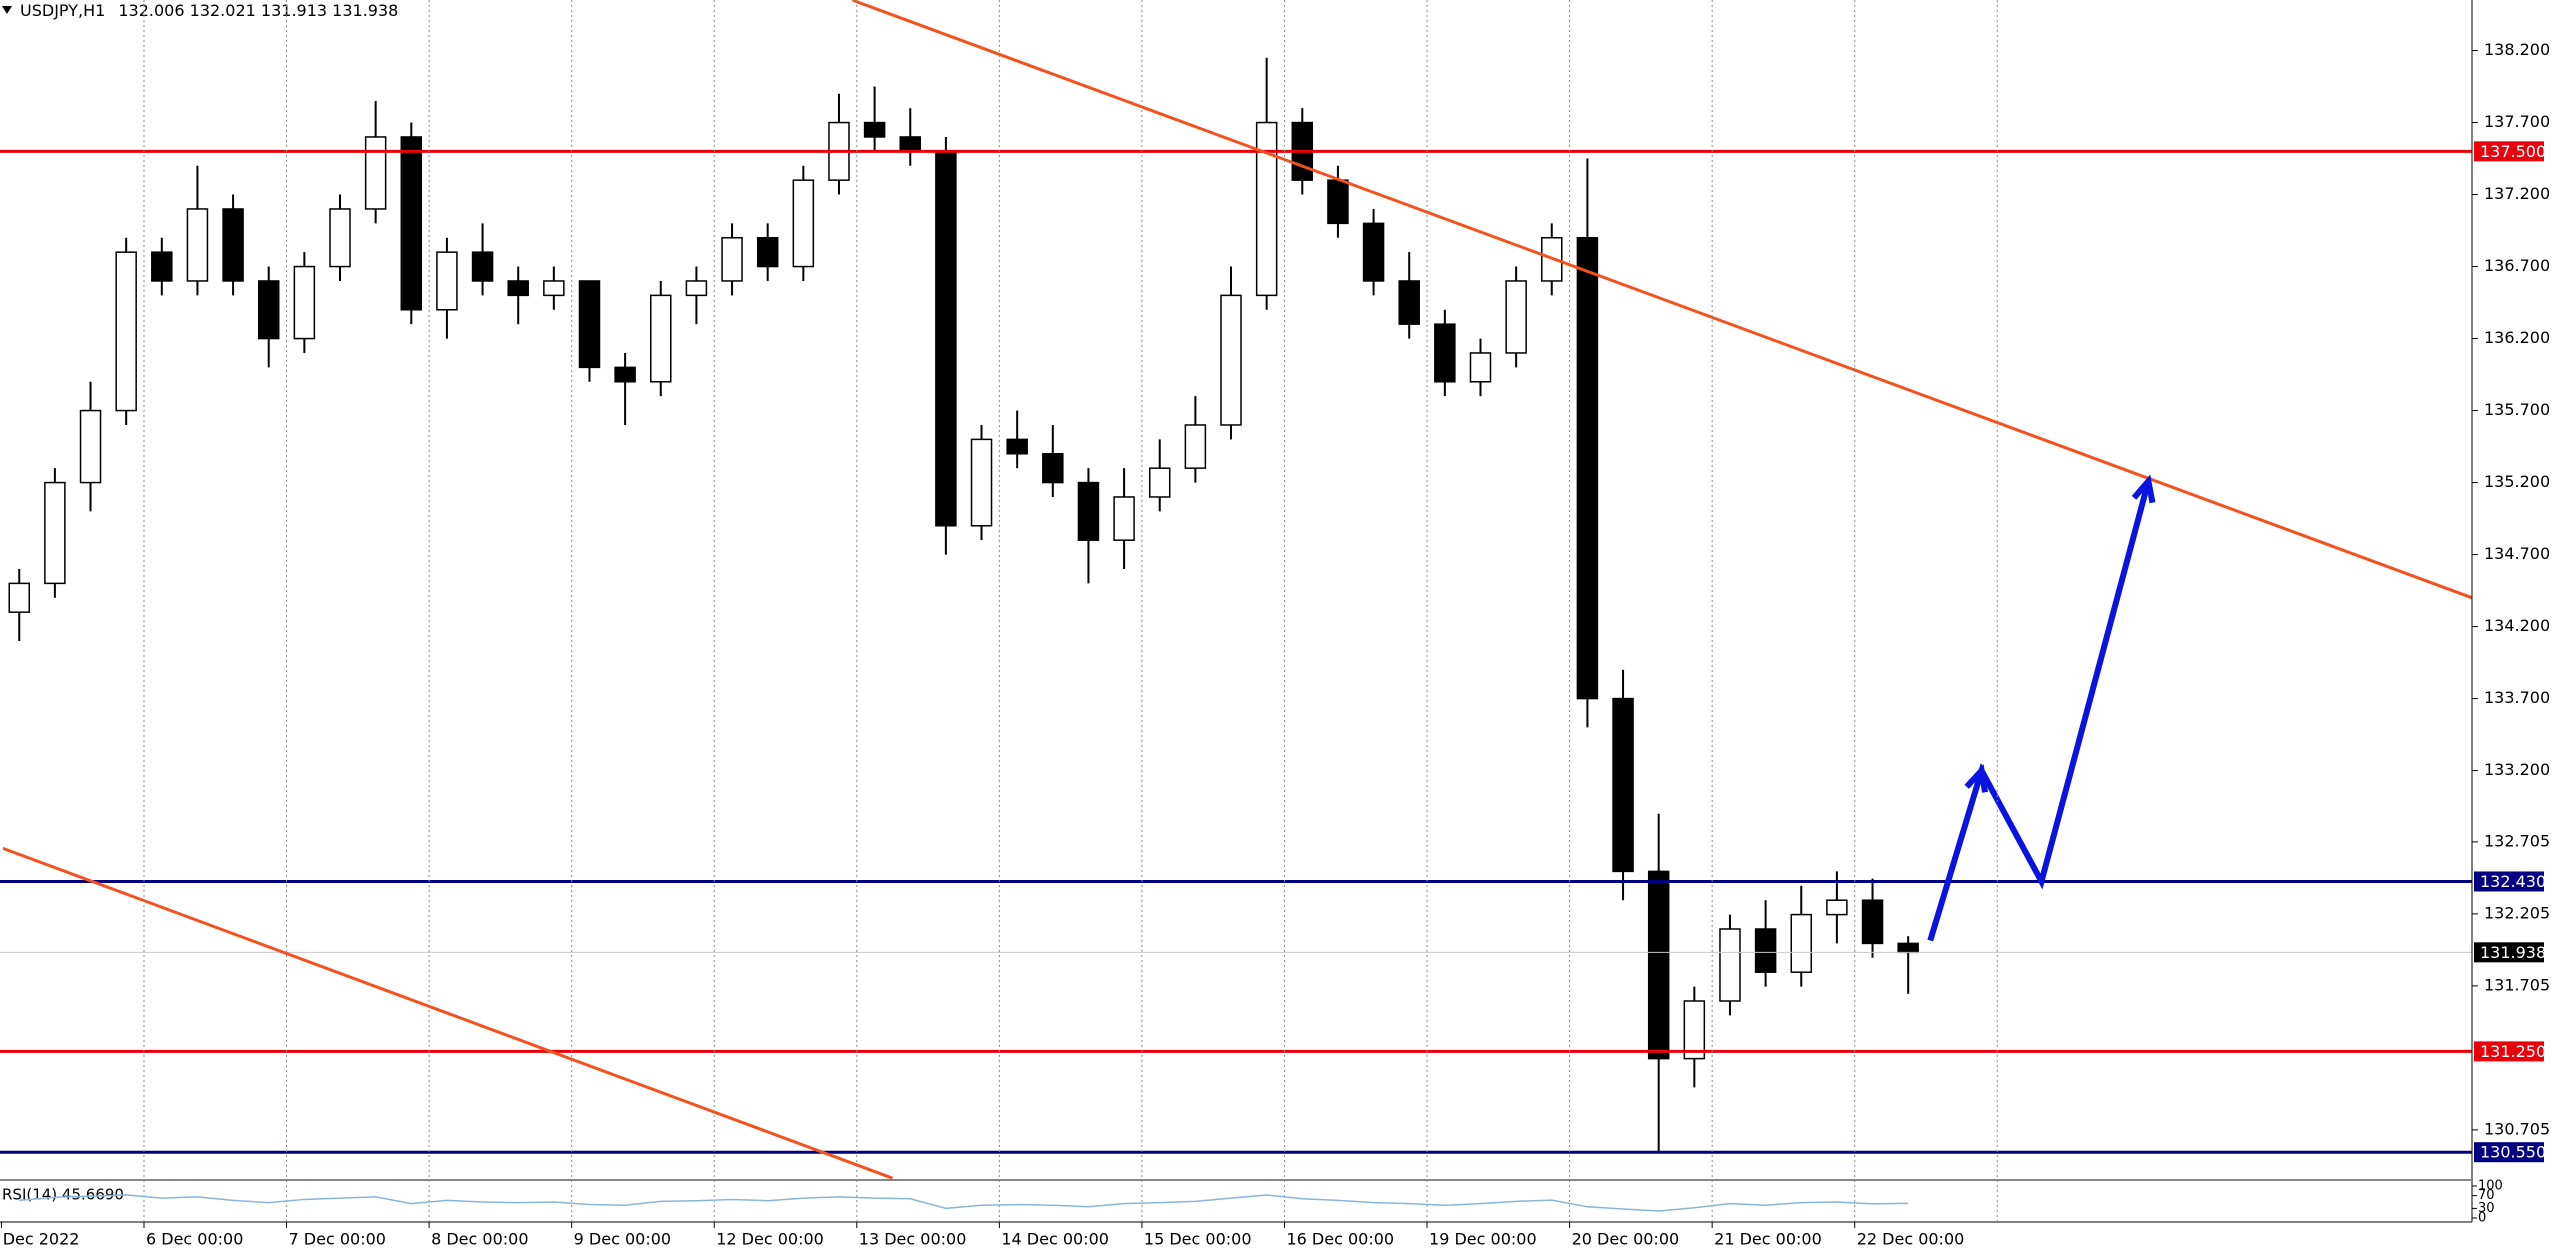 Image resolution: width=2560 pixels, height=1254 pixels. What do you see at coordinates (2482, 1218) in the screenshot?
I see `rsi-tick-label: 0` at bounding box center [2482, 1218].